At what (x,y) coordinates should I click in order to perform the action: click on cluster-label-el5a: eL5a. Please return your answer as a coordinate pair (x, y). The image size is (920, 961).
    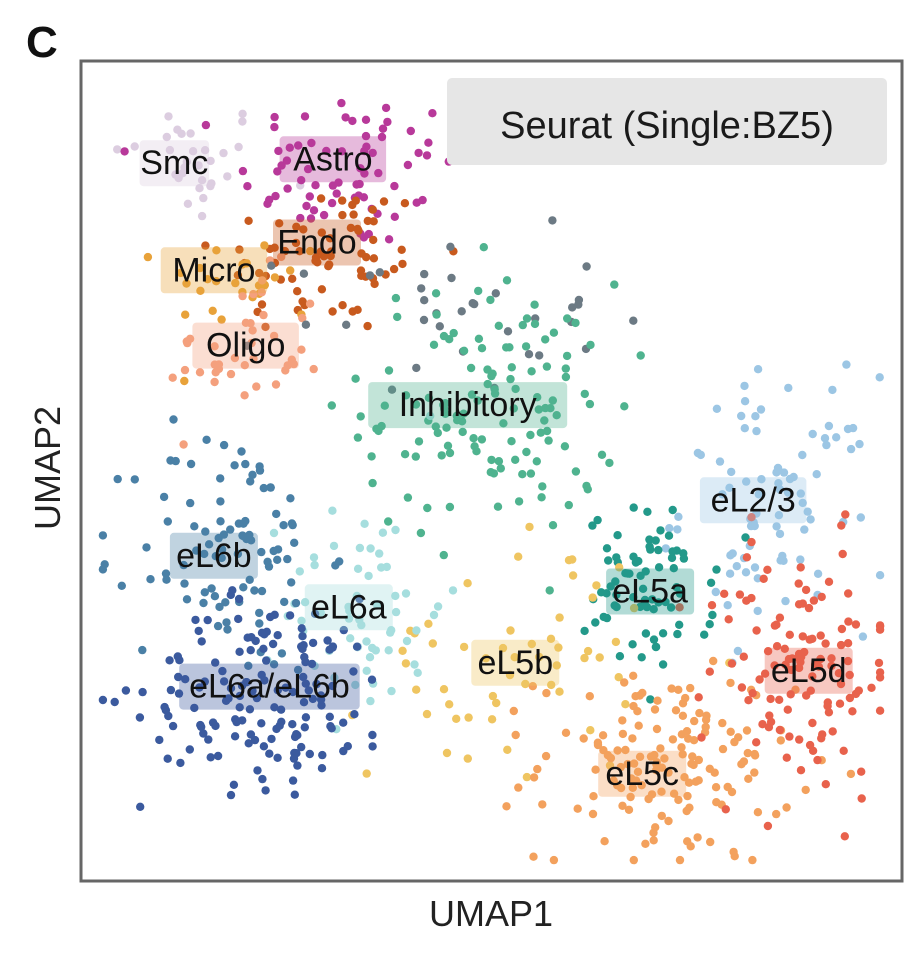
    Looking at the image, I should click on (650, 591).